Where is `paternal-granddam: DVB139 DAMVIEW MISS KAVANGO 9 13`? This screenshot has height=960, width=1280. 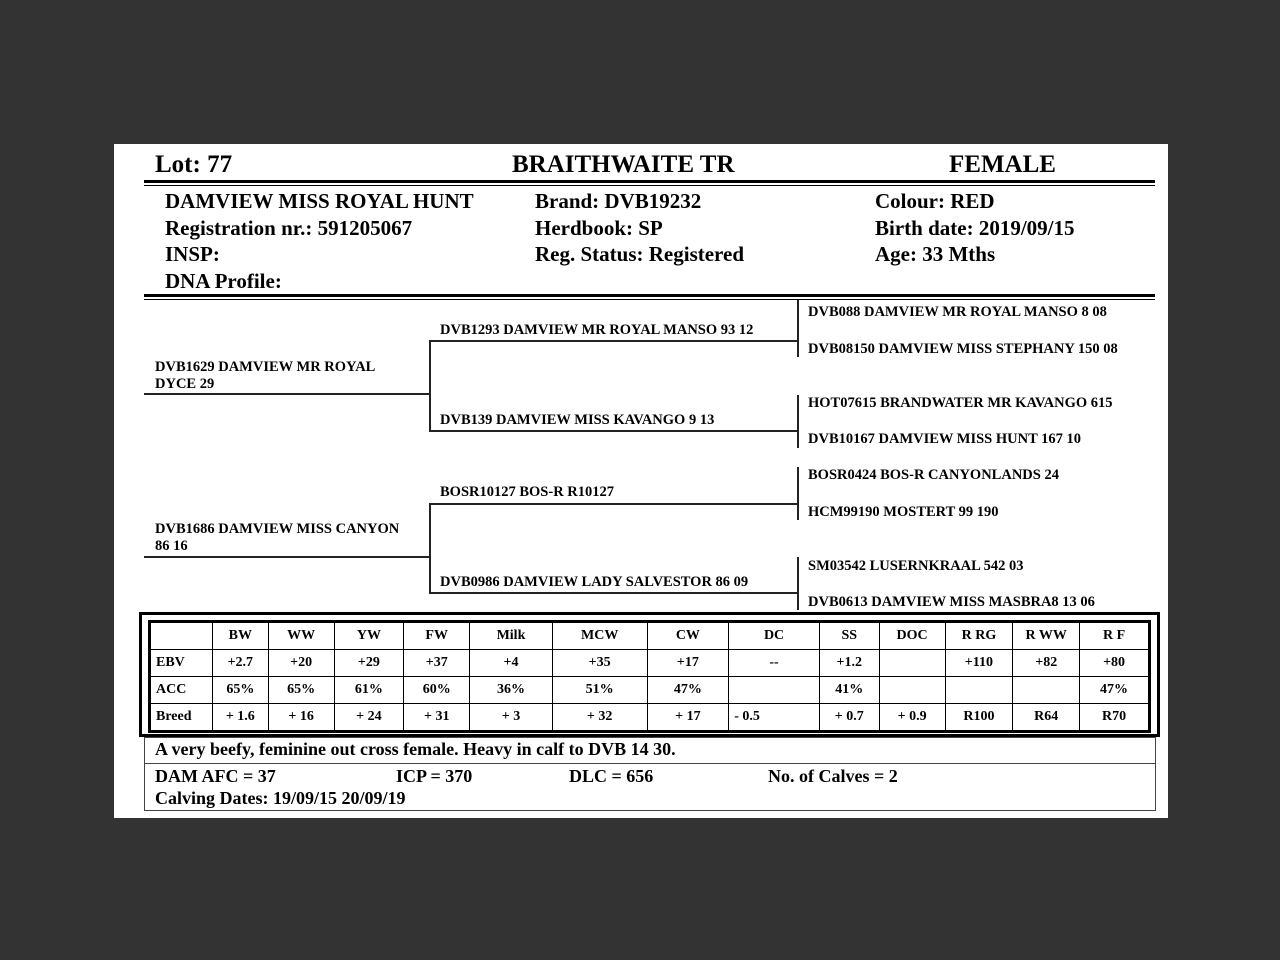 paternal-granddam: DVB139 DAMVIEW MISS KAVANGO 9 13 is located at coordinates (577, 420).